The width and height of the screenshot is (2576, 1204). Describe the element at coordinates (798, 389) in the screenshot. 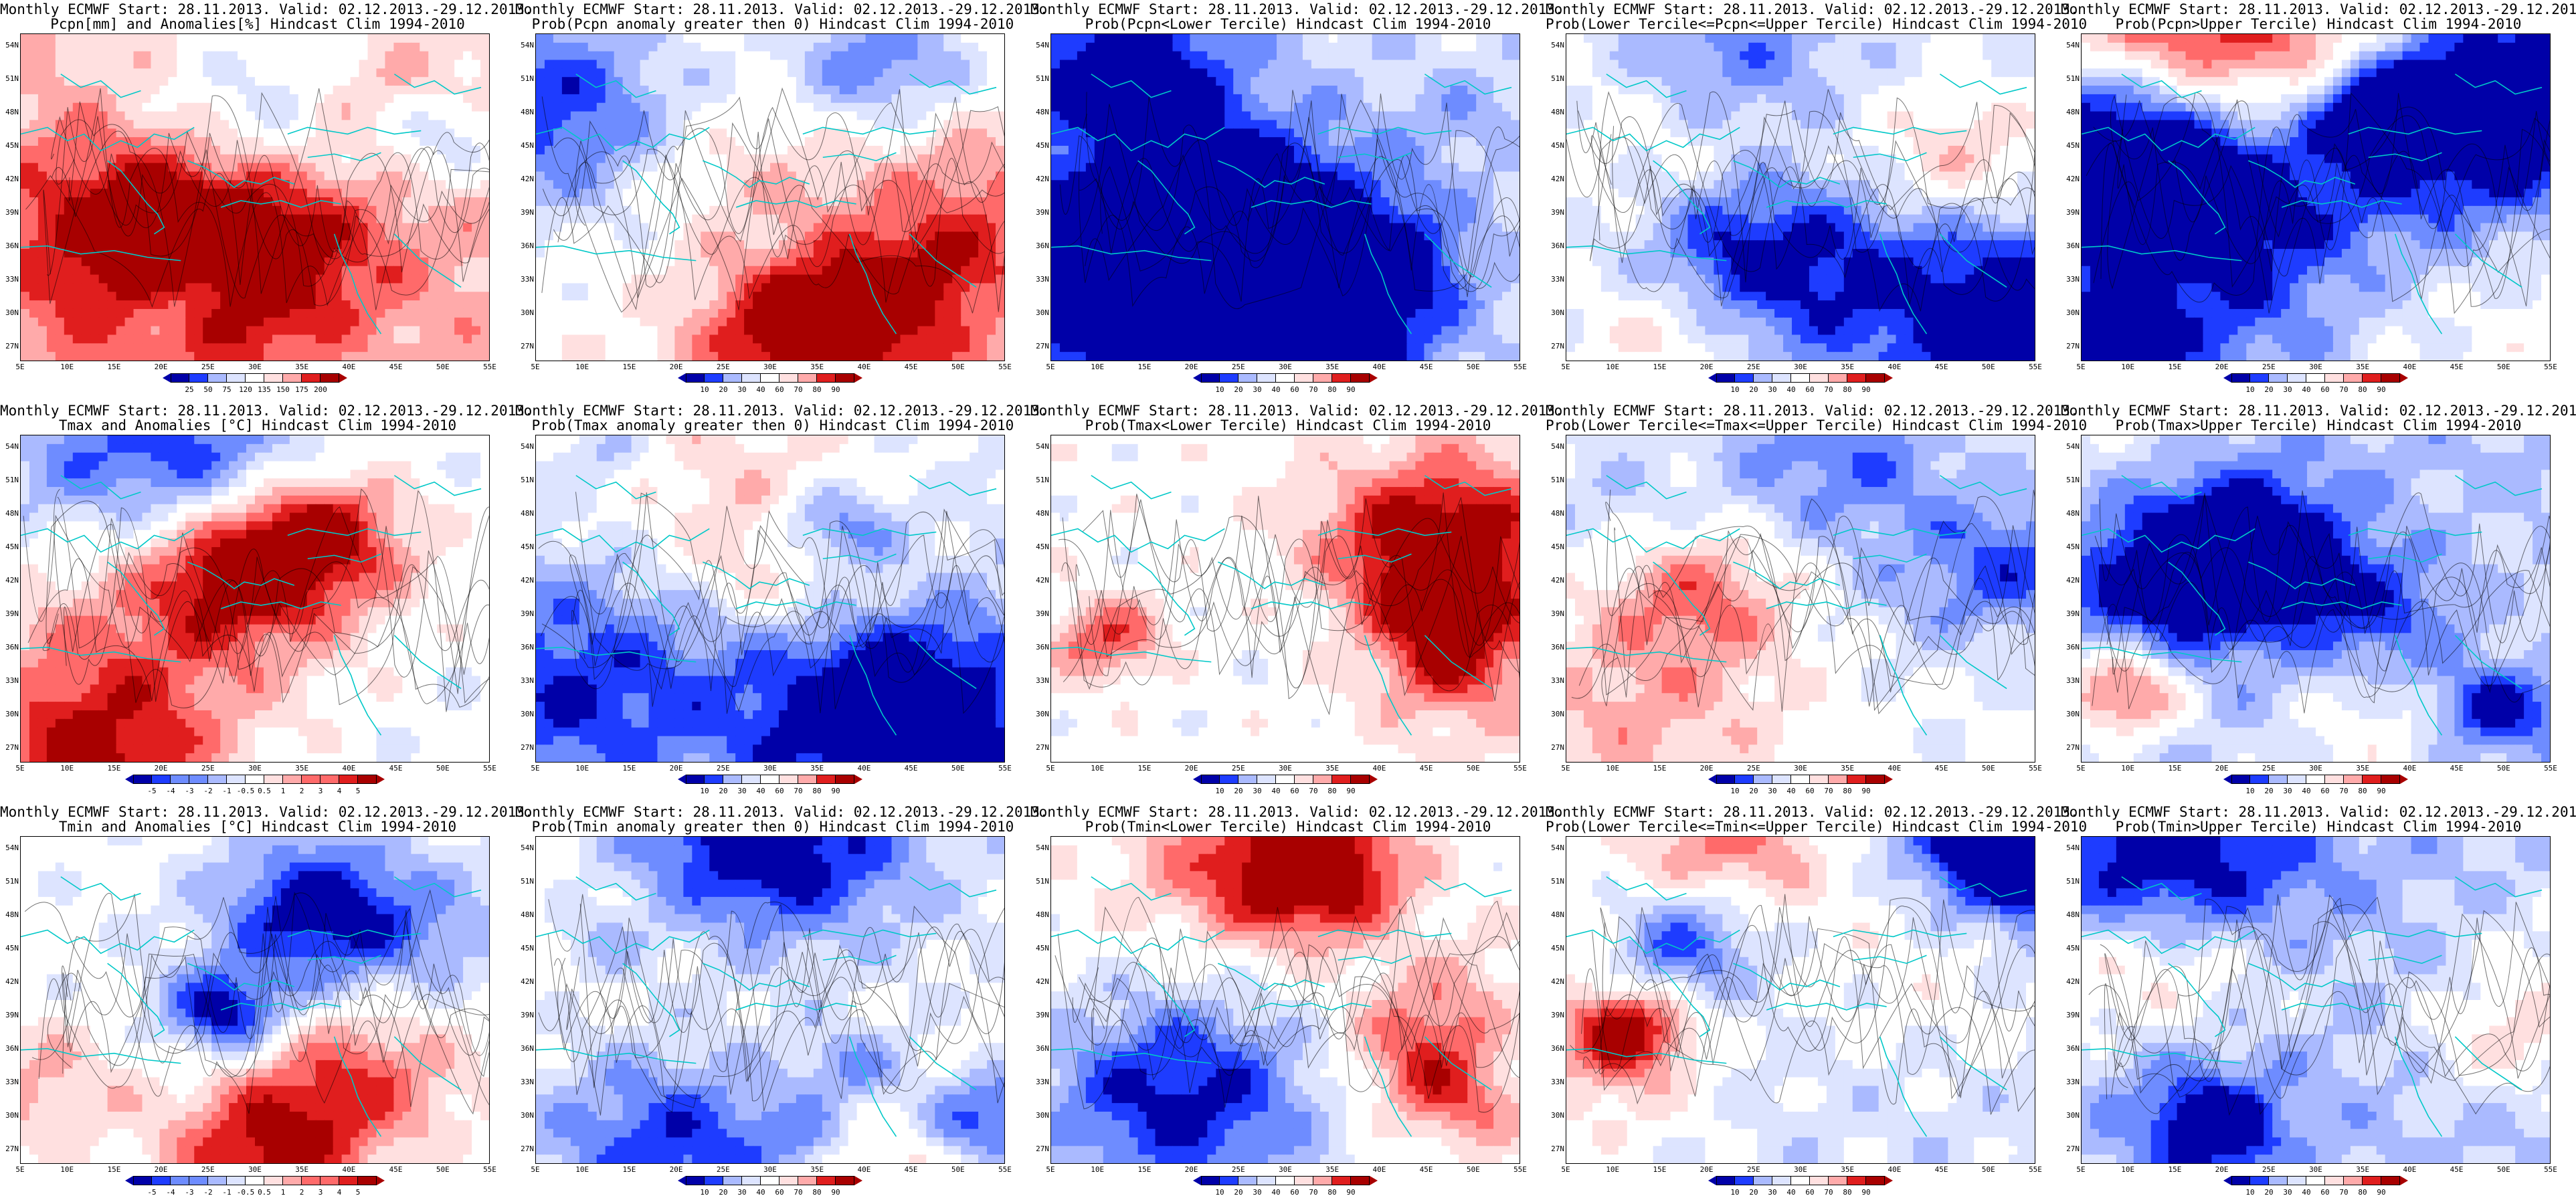

I see `colorbar-label: 70` at that location.